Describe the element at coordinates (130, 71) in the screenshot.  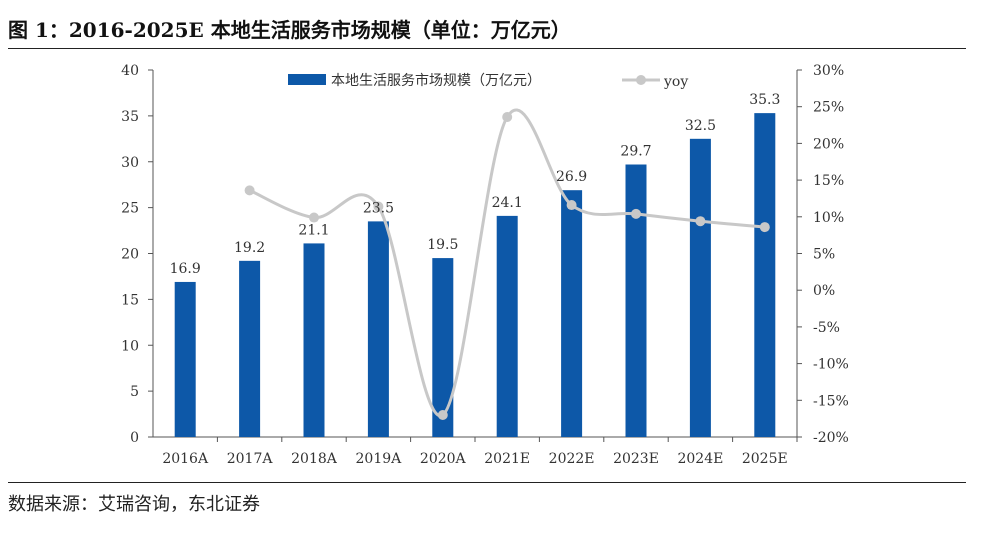
I see `left-tick-label: 40` at that location.